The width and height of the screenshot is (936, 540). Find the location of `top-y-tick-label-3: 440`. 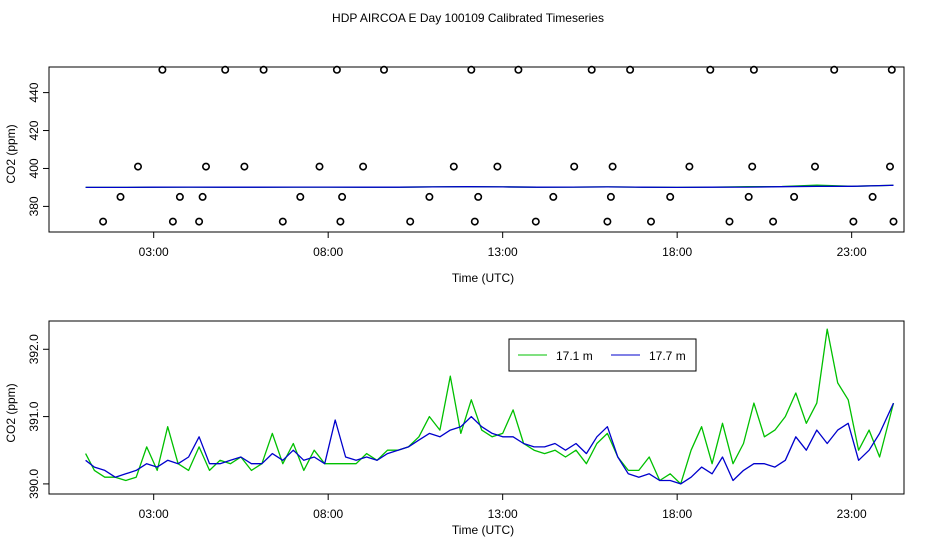

top-y-tick-label-3: 440 is located at coordinates (34, 92).